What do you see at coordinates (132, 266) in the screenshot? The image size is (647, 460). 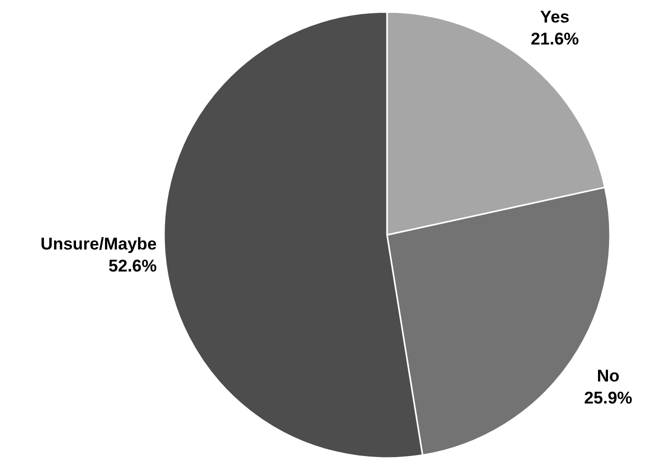 I see `data-label: 52.6%` at bounding box center [132, 266].